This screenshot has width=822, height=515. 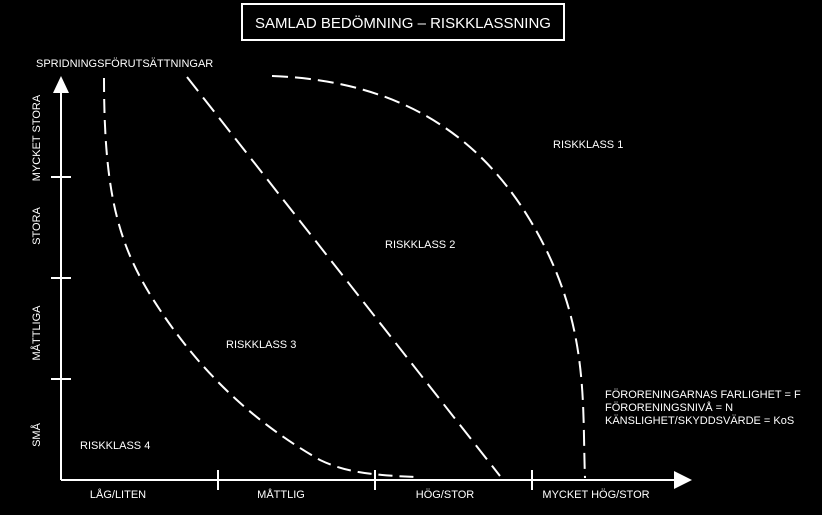 I want to click on y-axis-label: SPRIDNINGSFÖRUTSÄTTNINGAR, so click(x=124, y=64).